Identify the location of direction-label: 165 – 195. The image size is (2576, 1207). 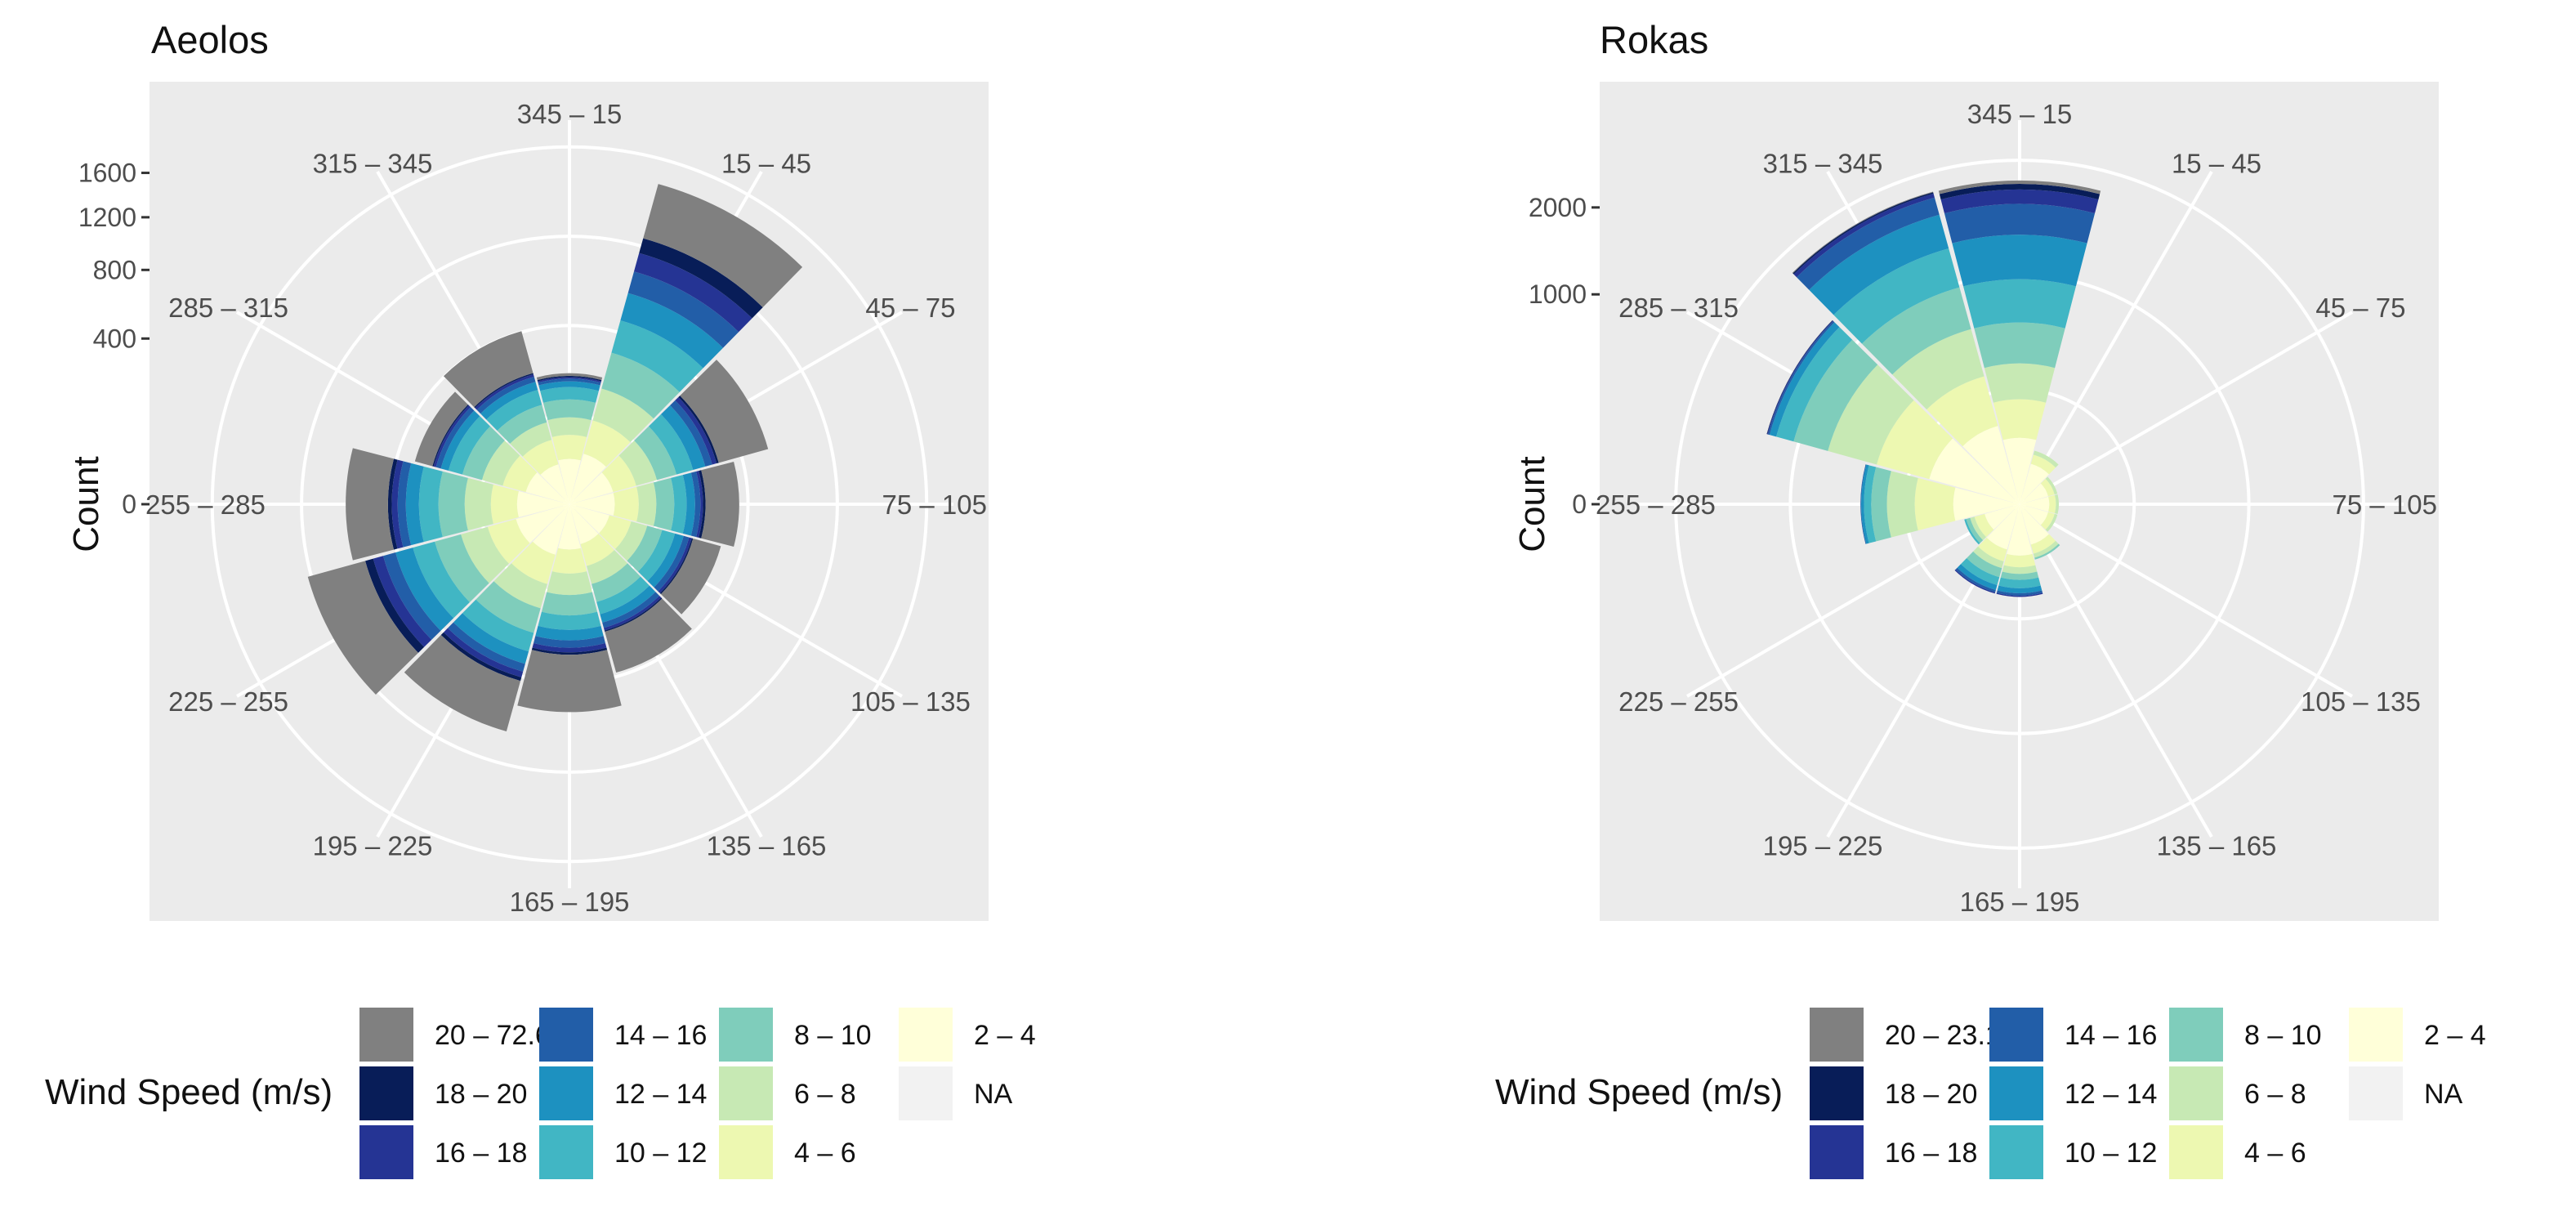
(570, 902).